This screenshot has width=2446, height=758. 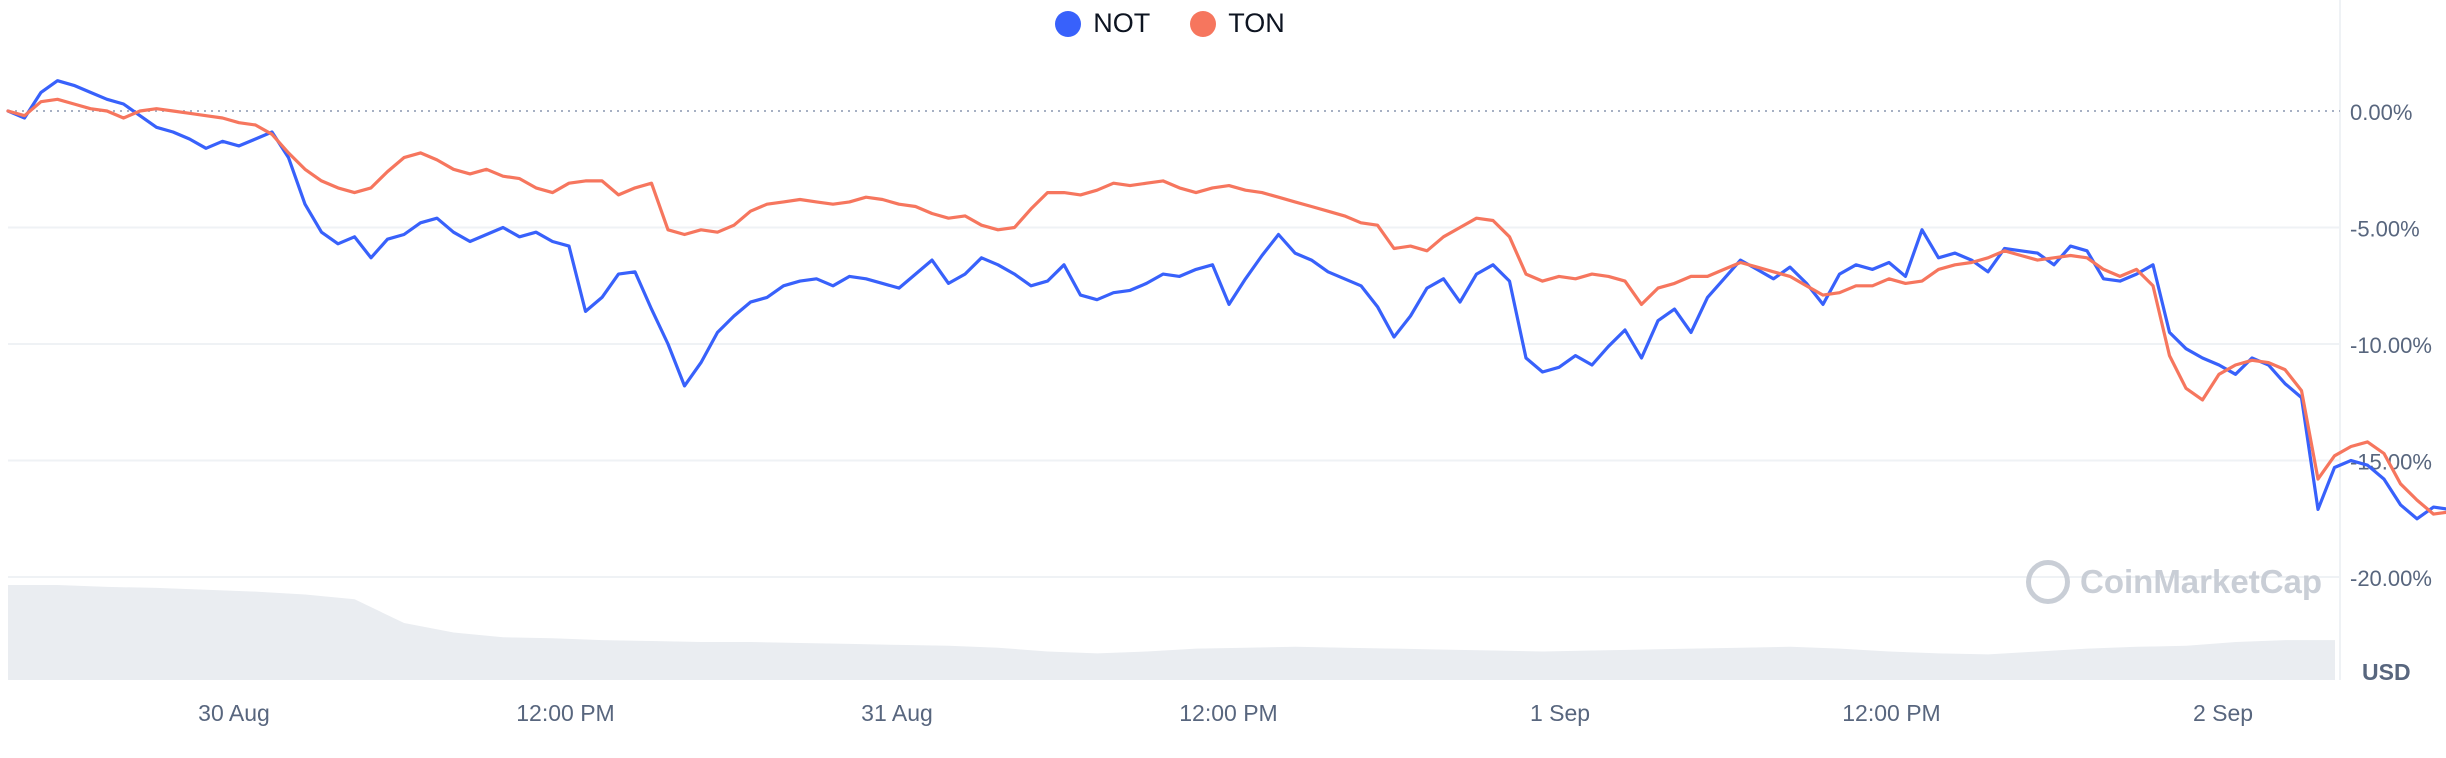 What do you see at coordinates (1891, 713) in the screenshot?
I see `x-tick-label-5: 12:00 PM` at bounding box center [1891, 713].